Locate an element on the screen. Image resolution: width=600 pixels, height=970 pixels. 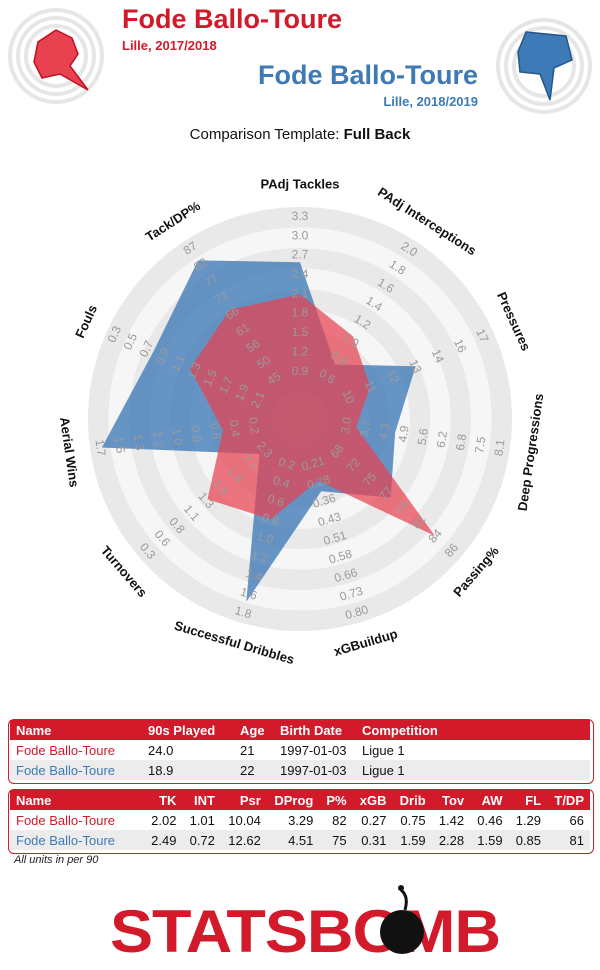
tick-label: 2.1 is located at coordinates (300, 293).